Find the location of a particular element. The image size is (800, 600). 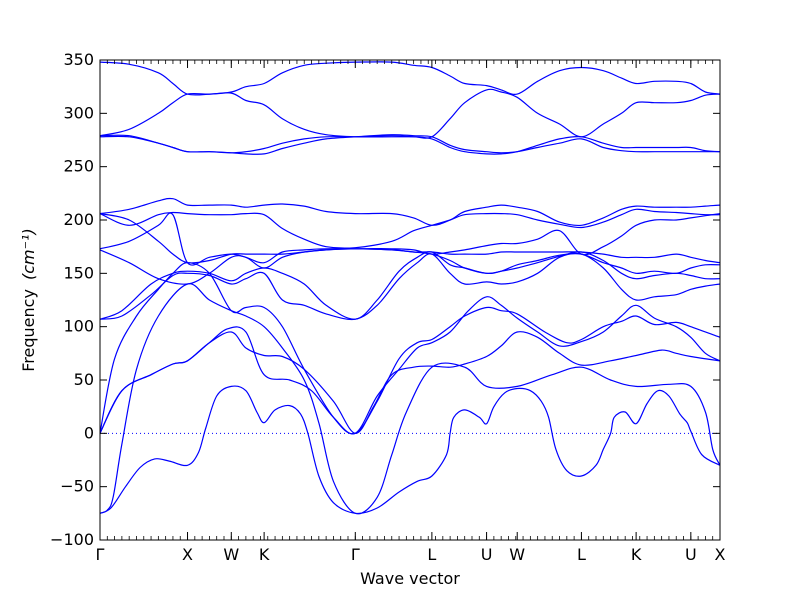

y-axis-label-unit: (cm⁻¹) is located at coordinates (28, 254).